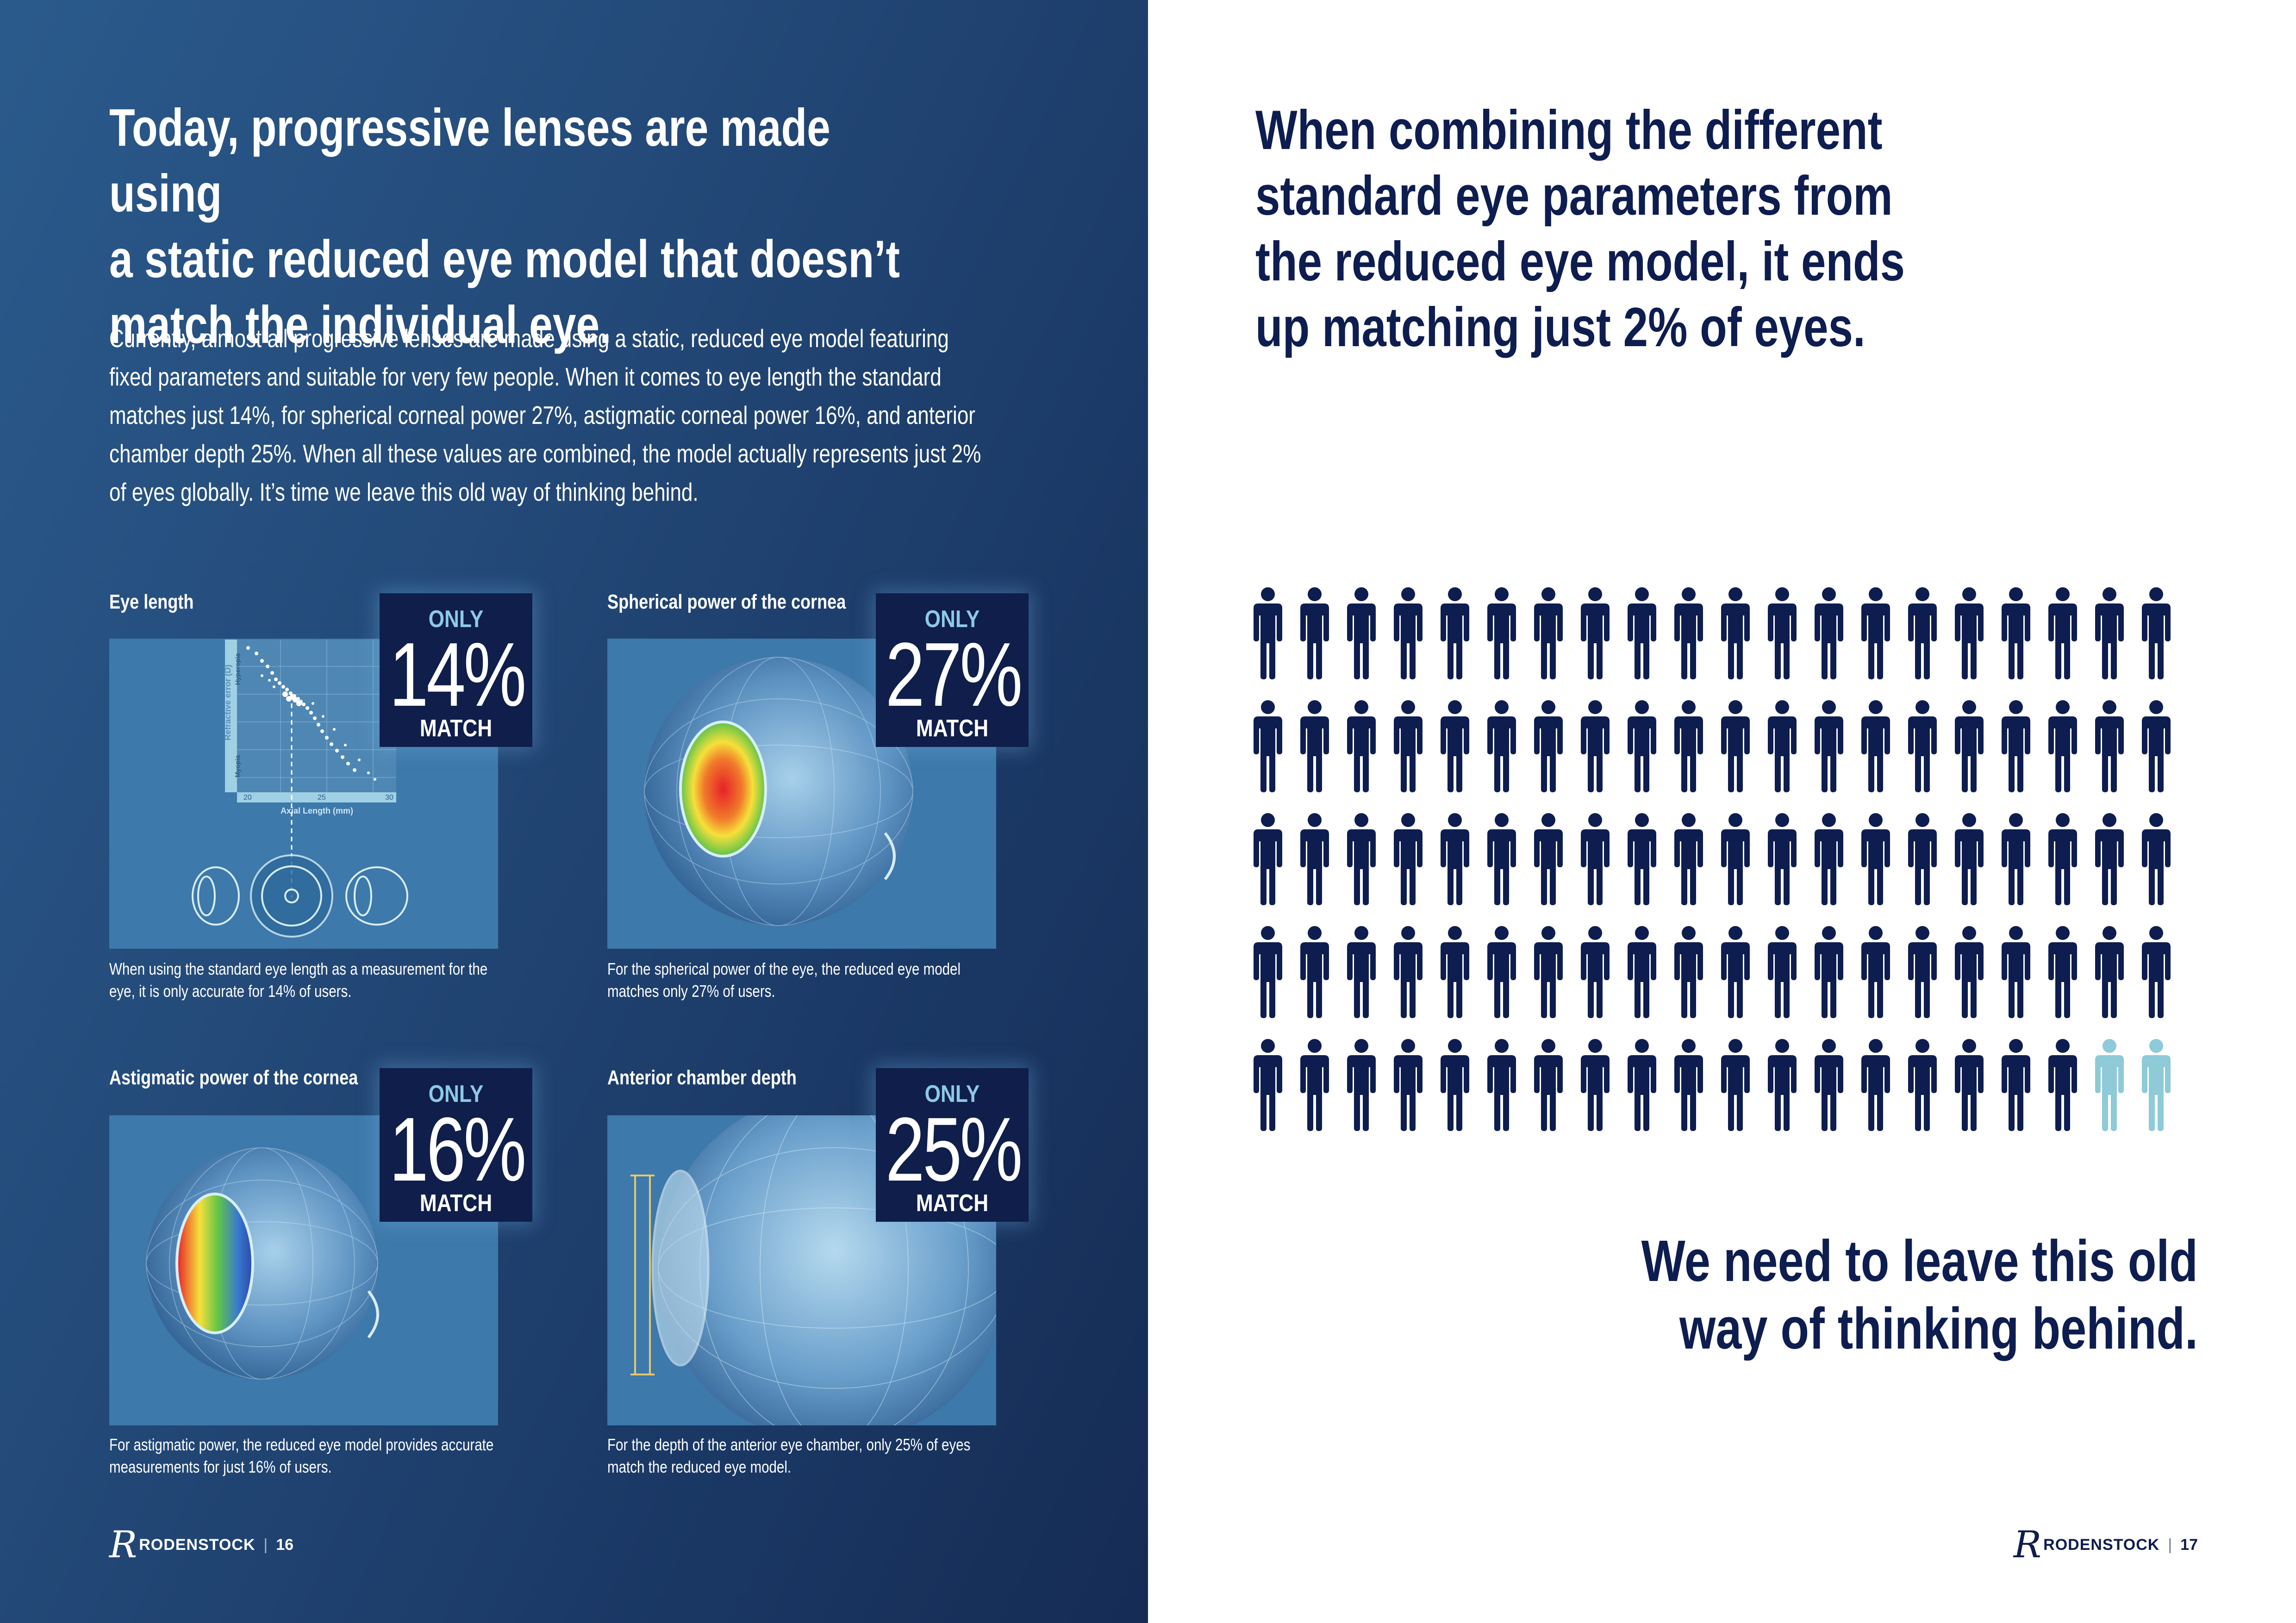 The height and width of the screenshot is (1623, 2296). What do you see at coordinates (1580, 261) in the screenshot?
I see `right-heading-line: the reduced eye model, it ends` at bounding box center [1580, 261].